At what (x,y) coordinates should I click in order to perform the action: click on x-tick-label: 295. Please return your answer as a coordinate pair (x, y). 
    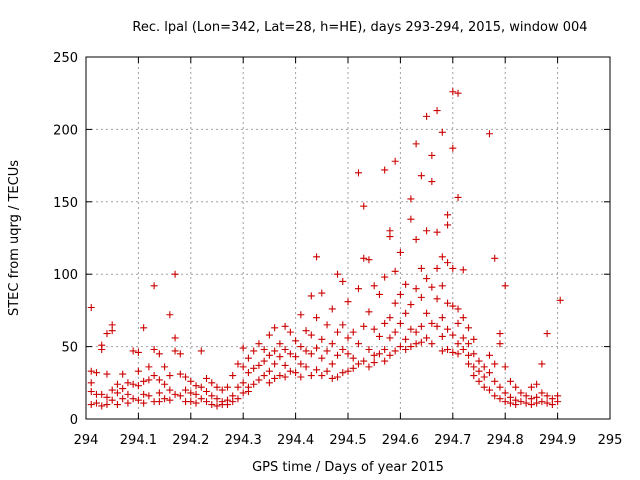
    Looking at the image, I should click on (610, 440).